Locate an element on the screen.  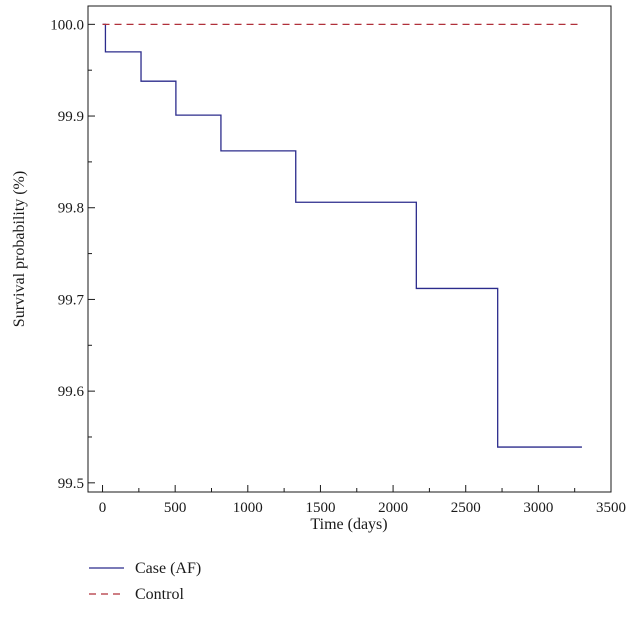
x-tick-label: 500 is located at coordinates (175, 508).